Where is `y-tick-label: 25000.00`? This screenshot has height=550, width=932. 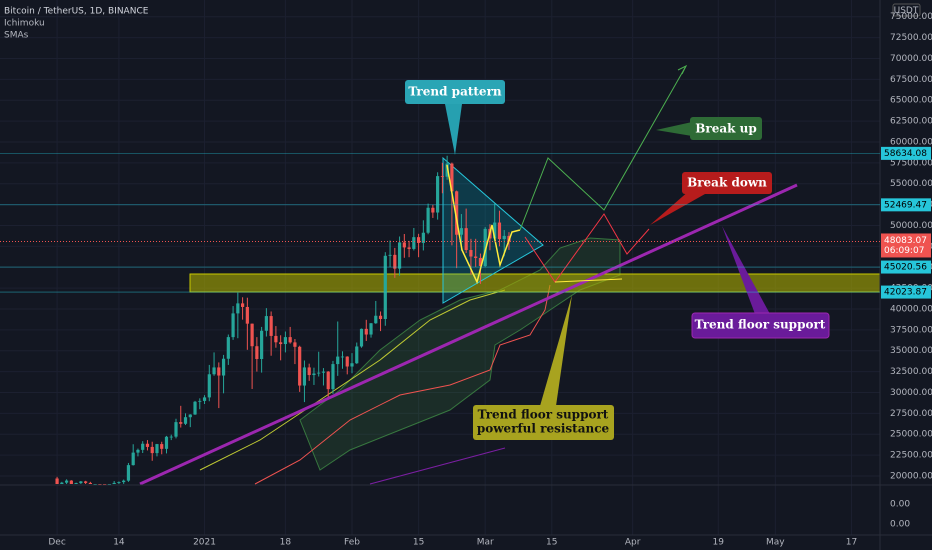
y-tick-label: 25000.00 is located at coordinates (911, 435).